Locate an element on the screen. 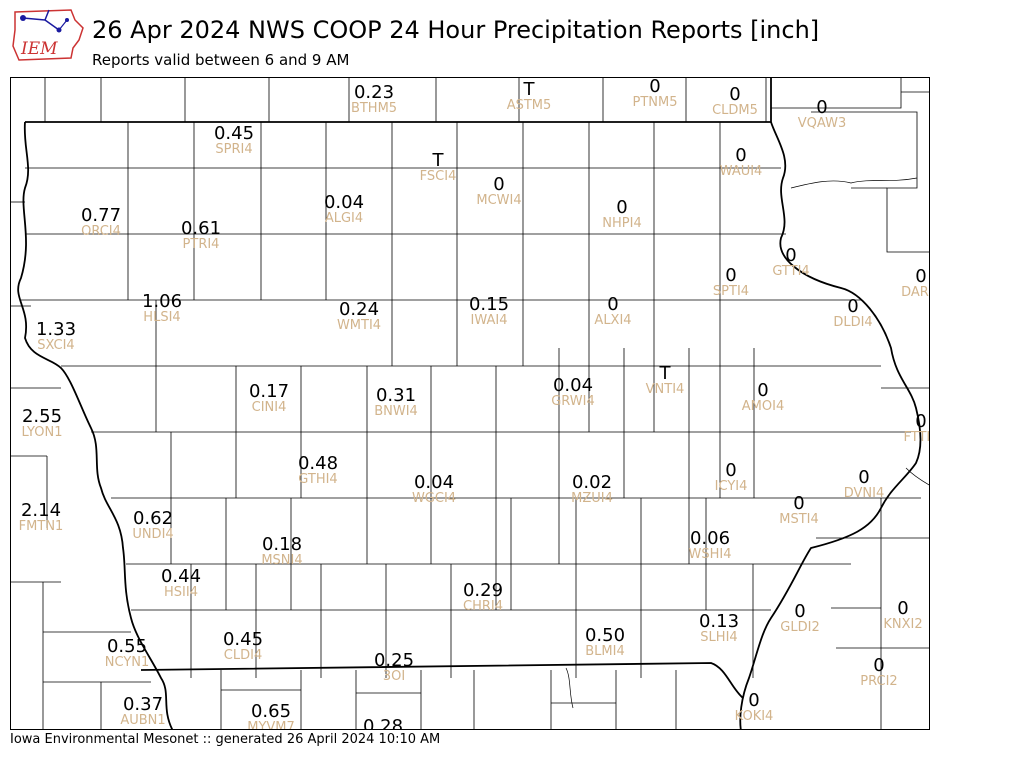 The width and height of the screenshot is (1024, 768). station-MCWI4: 0 MCWI4 is located at coordinates (498, 192).